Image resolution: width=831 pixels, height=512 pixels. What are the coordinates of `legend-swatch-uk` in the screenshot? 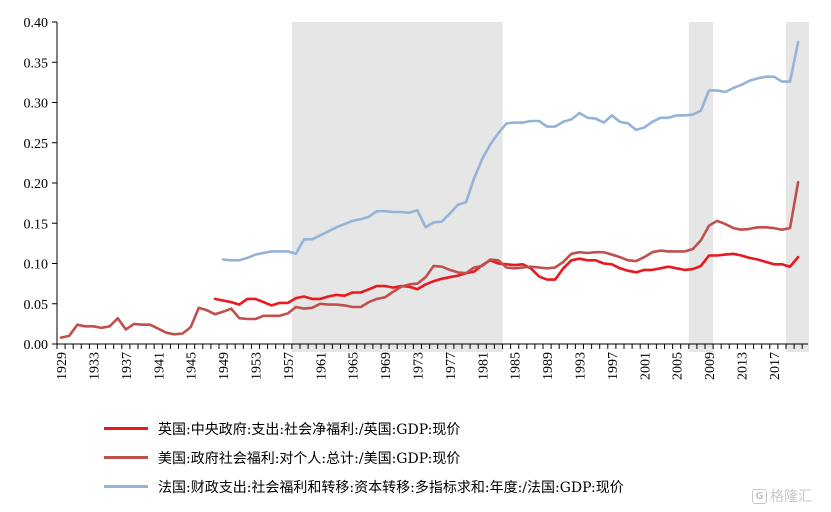 It's located at (126, 428).